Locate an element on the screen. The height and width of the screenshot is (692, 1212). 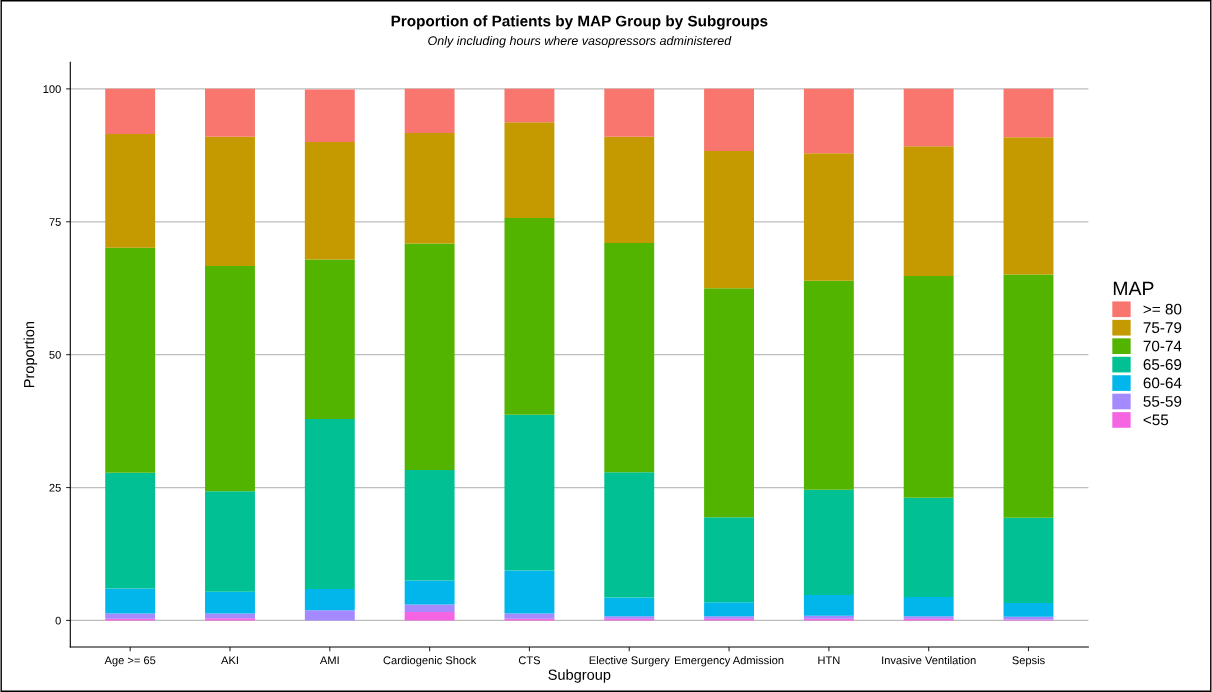
x-tick-label: Invasive Ventilation is located at coordinates (929, 660).